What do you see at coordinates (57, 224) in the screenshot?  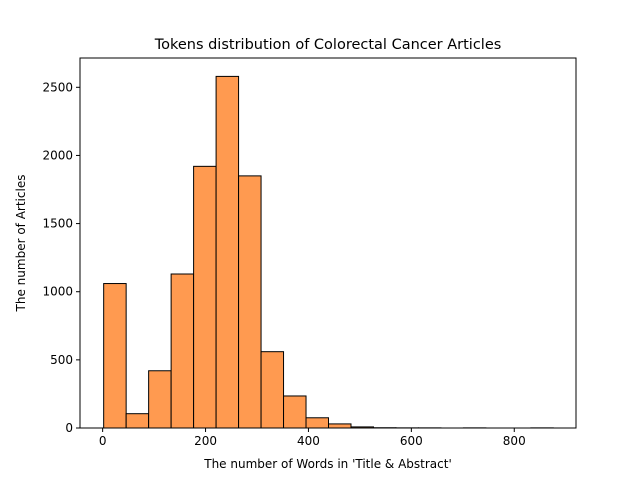 I see `y-tick-label: 1500` at bounding box center [57, 224].